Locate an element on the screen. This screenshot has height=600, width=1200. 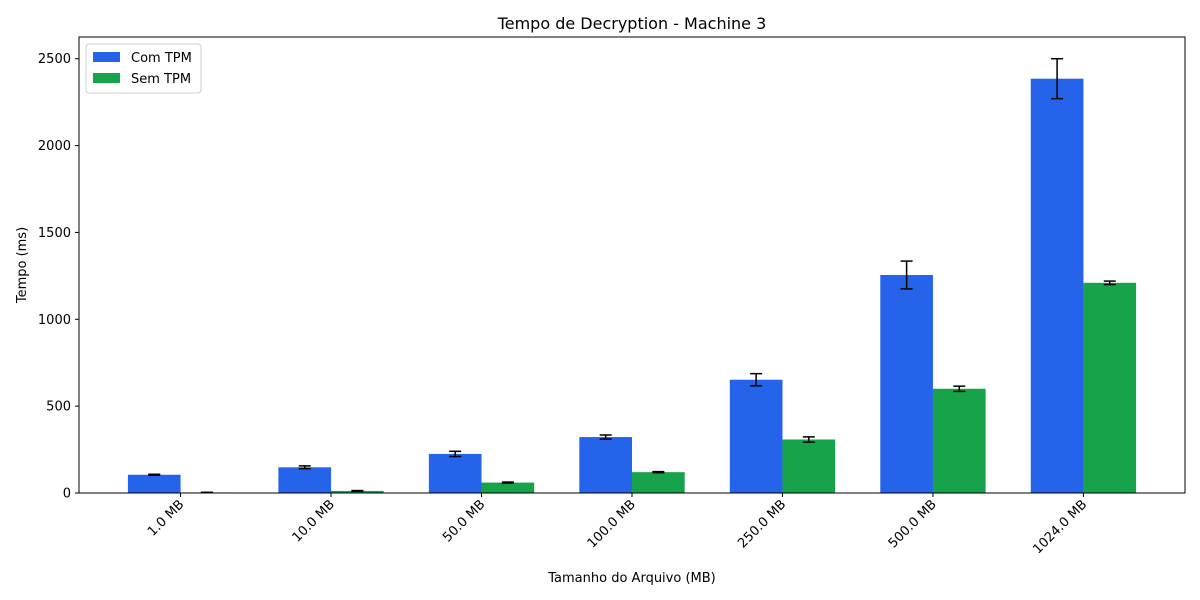
legend-label: Com TPM is located at coordinates (161, 58).